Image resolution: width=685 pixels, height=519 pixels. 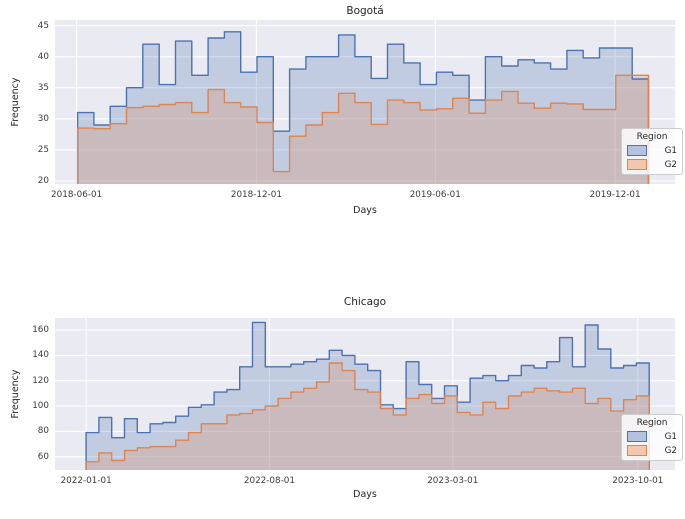 What do you see at coordinates (40, 406) in the screenshot?
I see `y-tick-label: 100` at bounding box center [40, 406].